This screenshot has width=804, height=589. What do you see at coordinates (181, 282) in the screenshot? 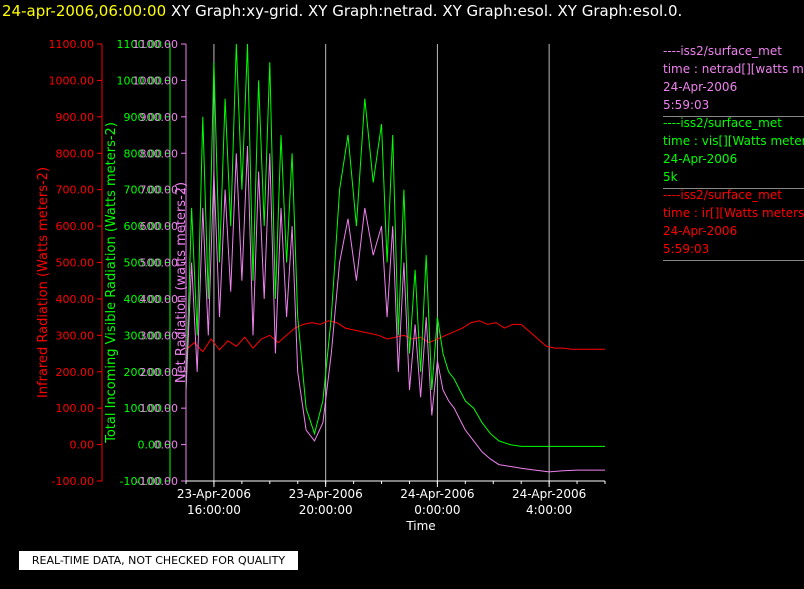
I see `y-axis-label: Net Radiation (watts meters-2)` at bounding box center [181, 282].